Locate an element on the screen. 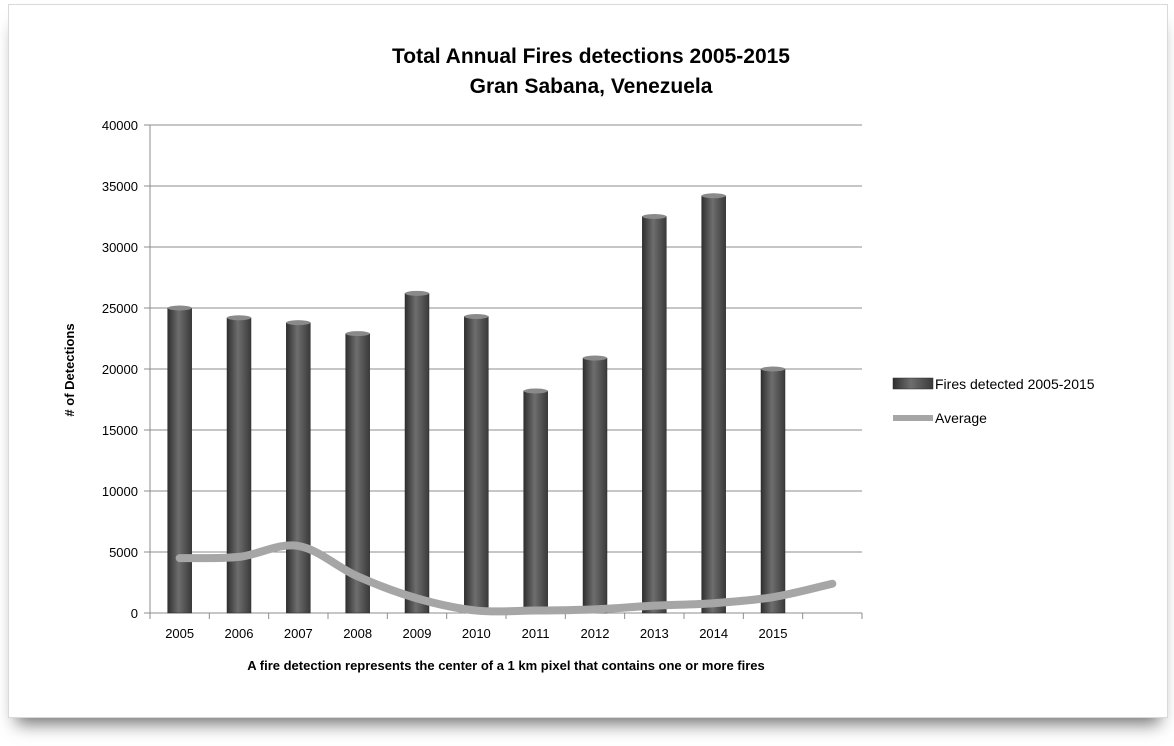 The width and height of the screenshot is (1174, 746). bar-2010 is located at coordinates (476, 465).